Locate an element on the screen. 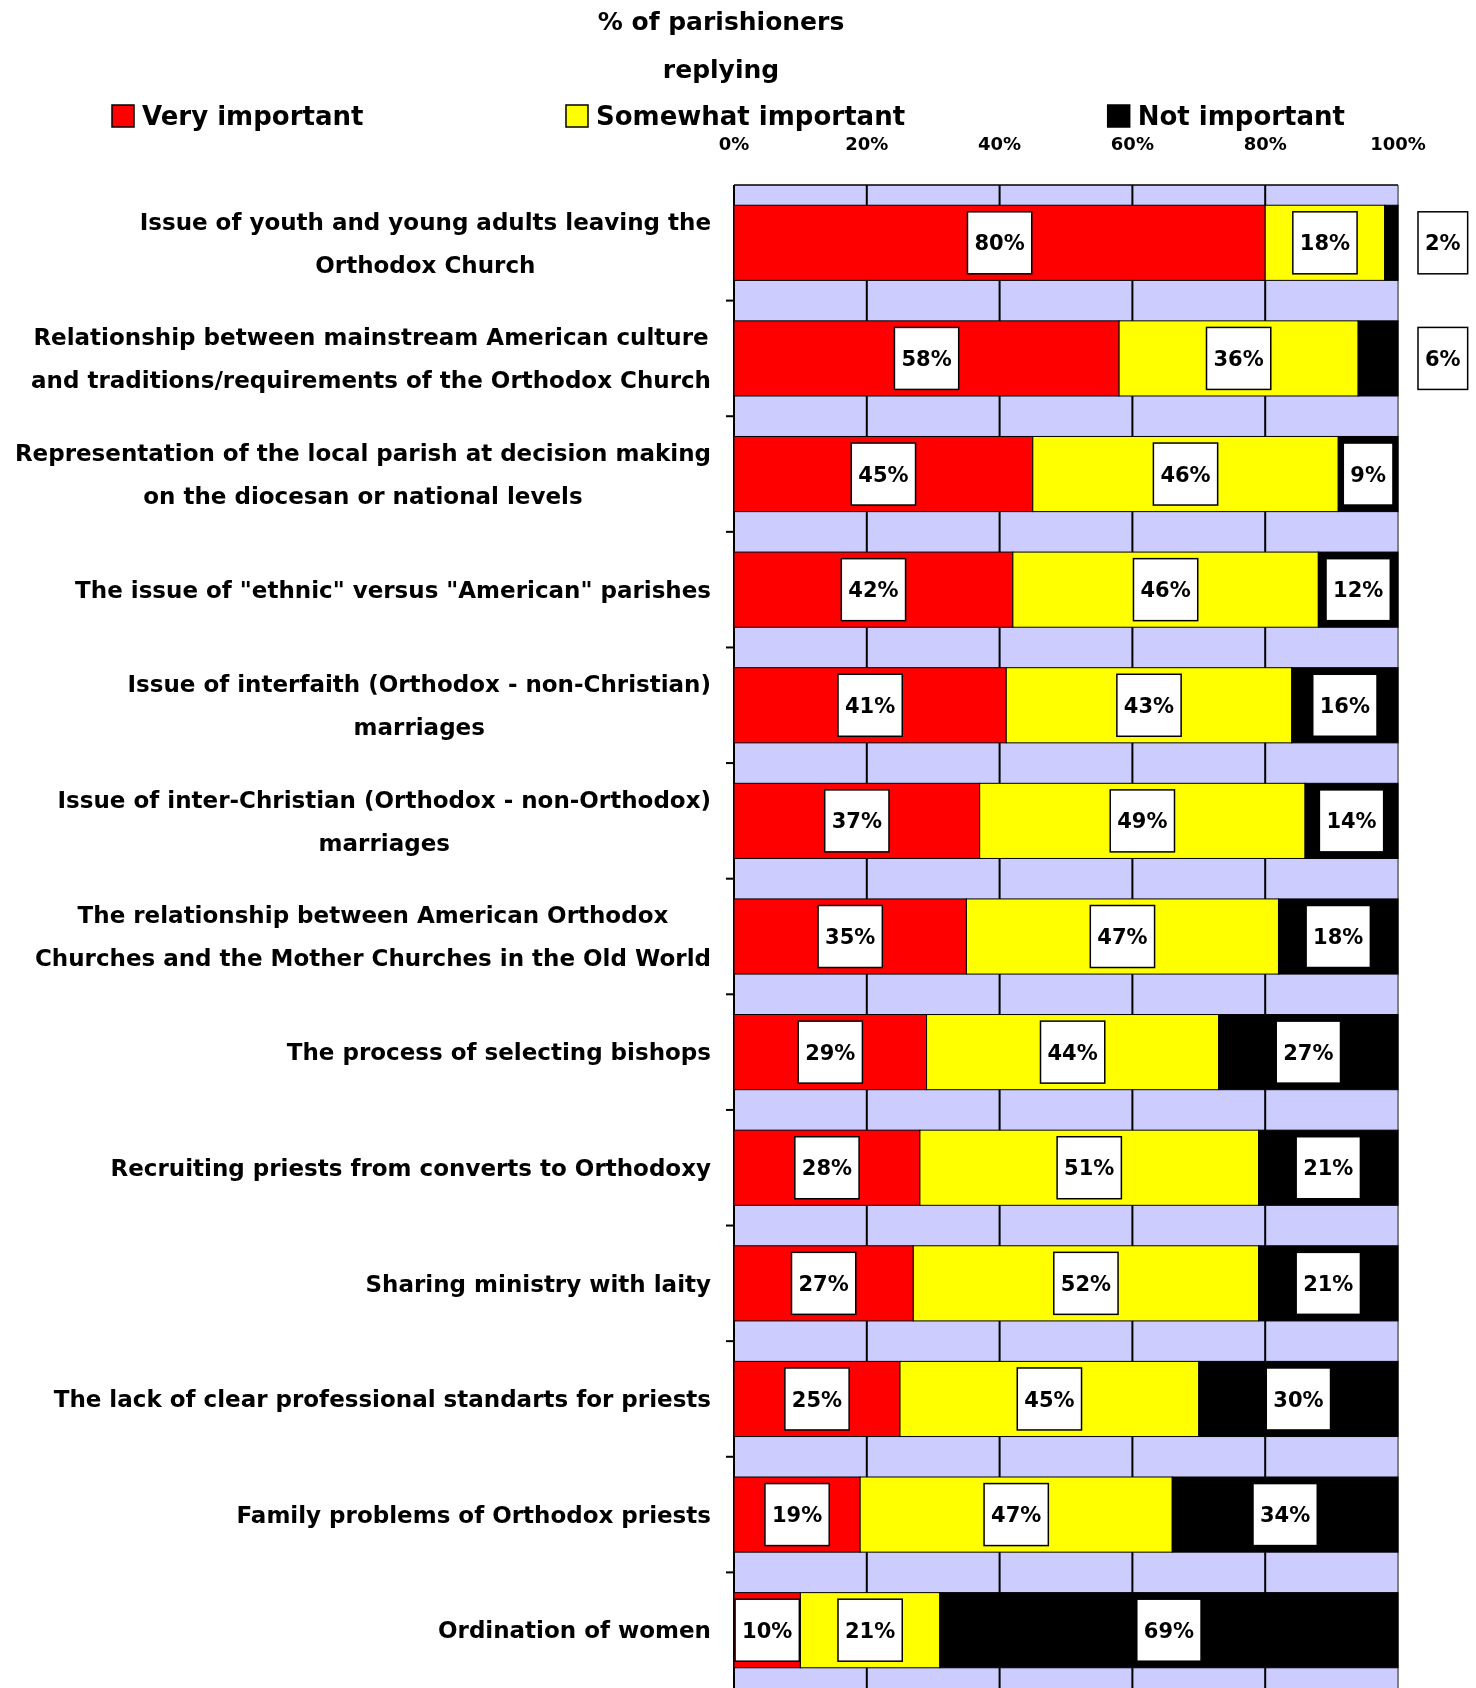 The image size is (1476, 1688). x-tick-label: 0% is located at coordinates (734, 143).